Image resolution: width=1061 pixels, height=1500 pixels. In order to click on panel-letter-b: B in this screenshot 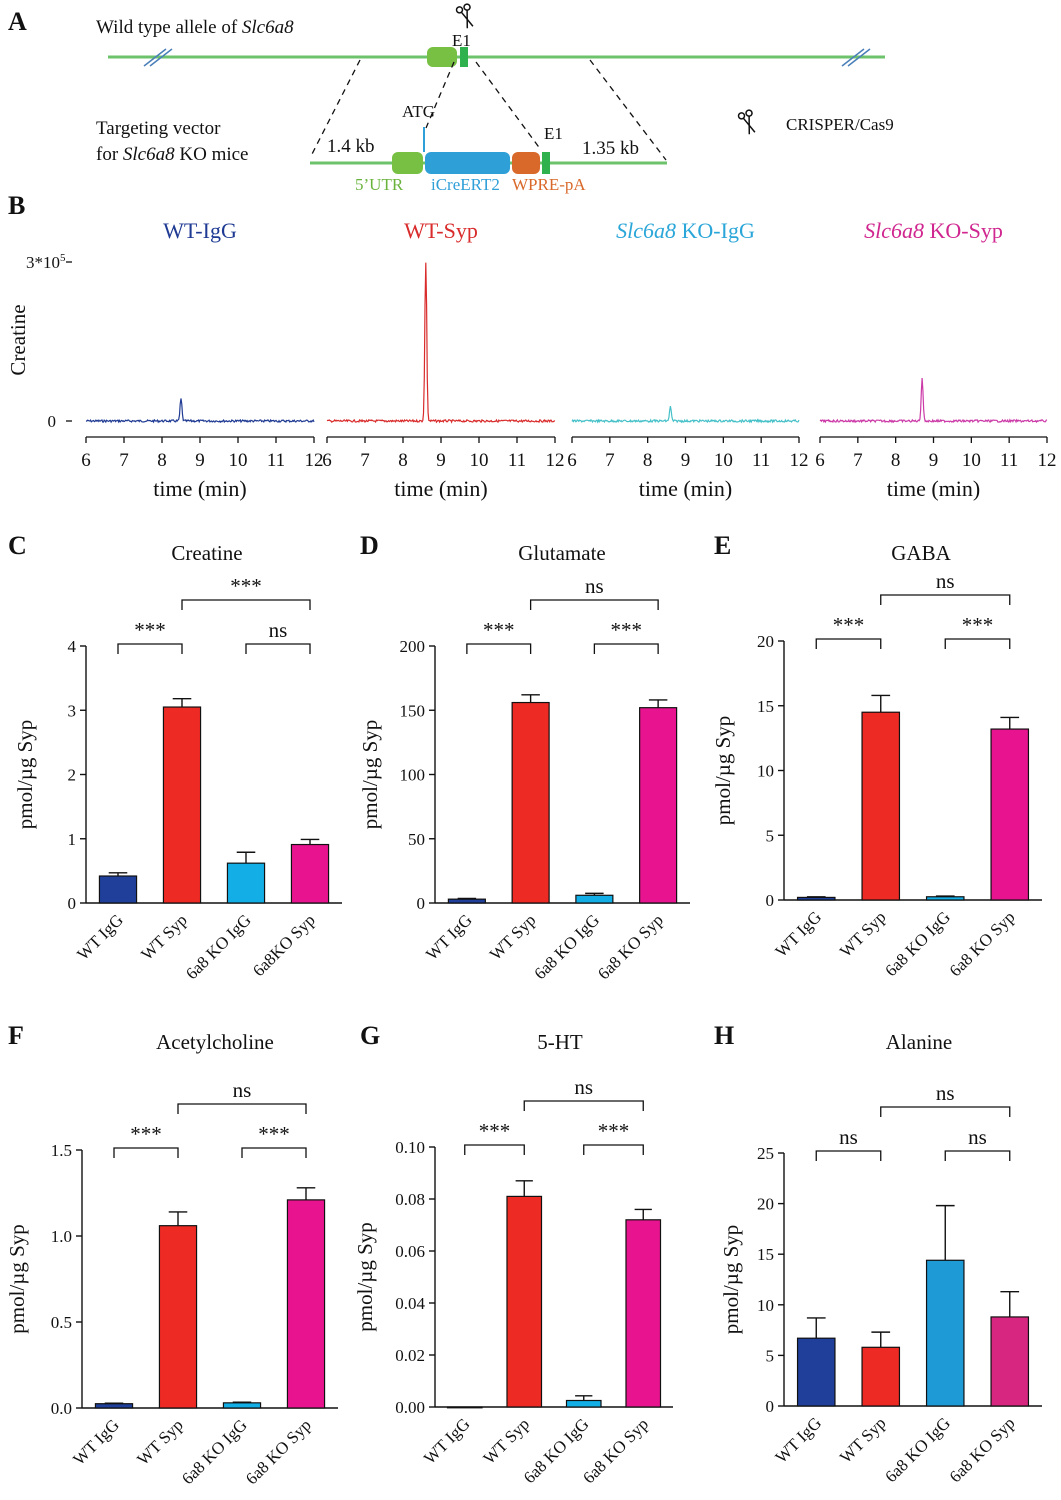, I will do `click(16, 205)`.